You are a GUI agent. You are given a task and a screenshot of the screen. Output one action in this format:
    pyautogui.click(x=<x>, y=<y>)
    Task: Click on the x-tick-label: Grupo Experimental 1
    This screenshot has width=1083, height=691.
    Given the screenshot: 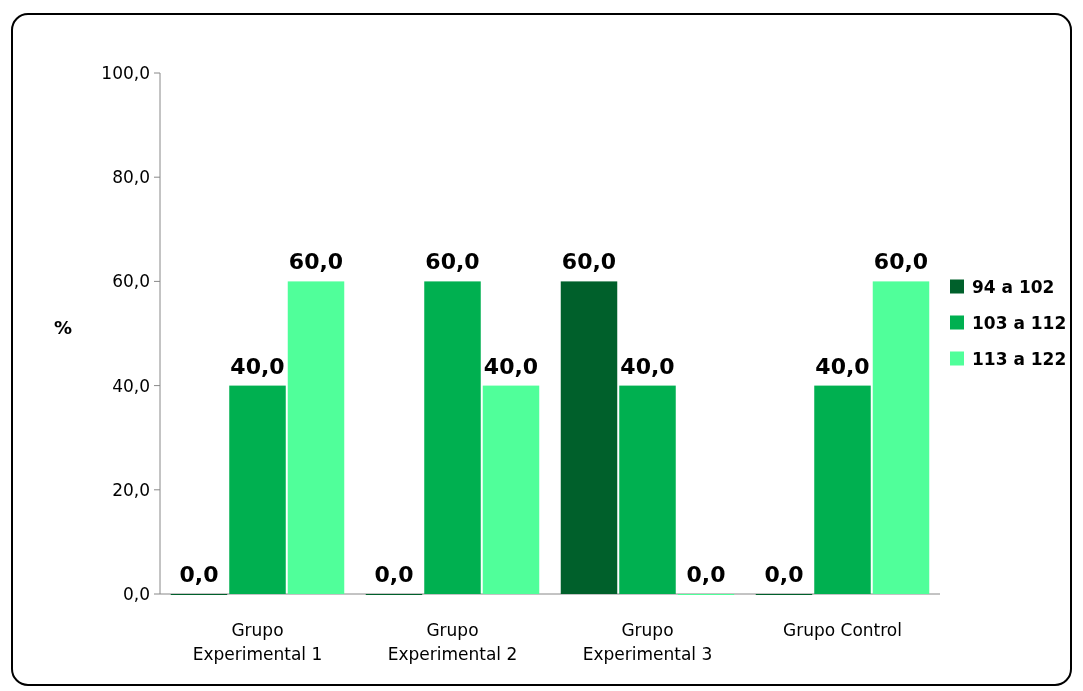 What is the action you would take?
    pyautogui.click(x=257, y=642)
    